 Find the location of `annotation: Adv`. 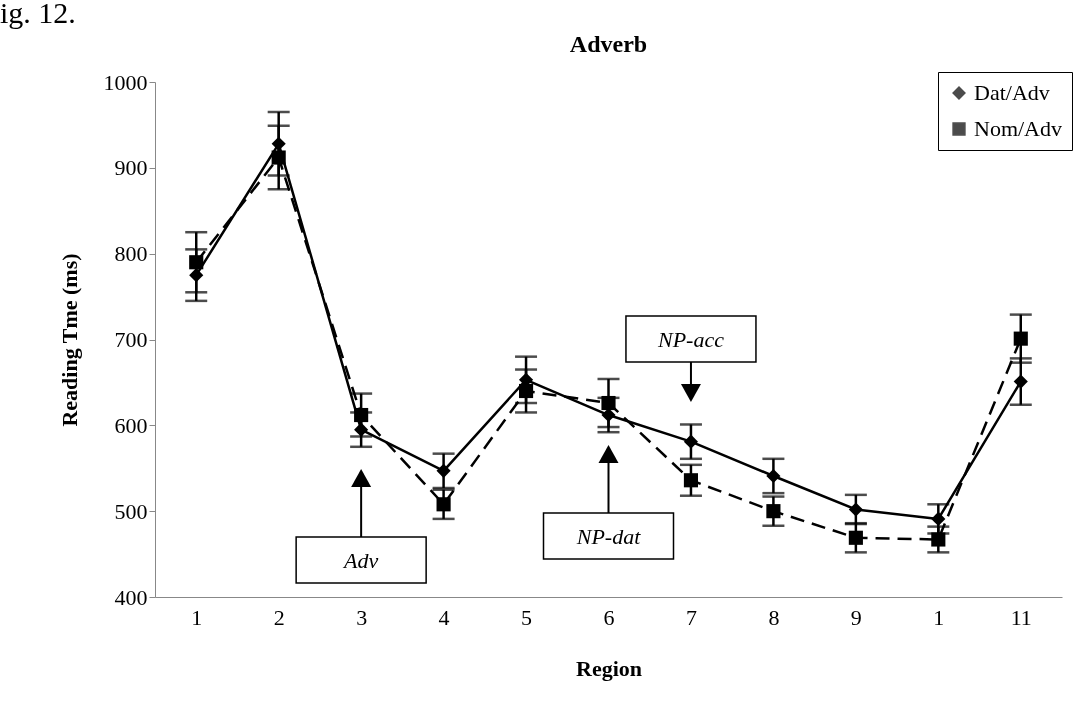

annotation: Adv is located at coordinates (360, 560).